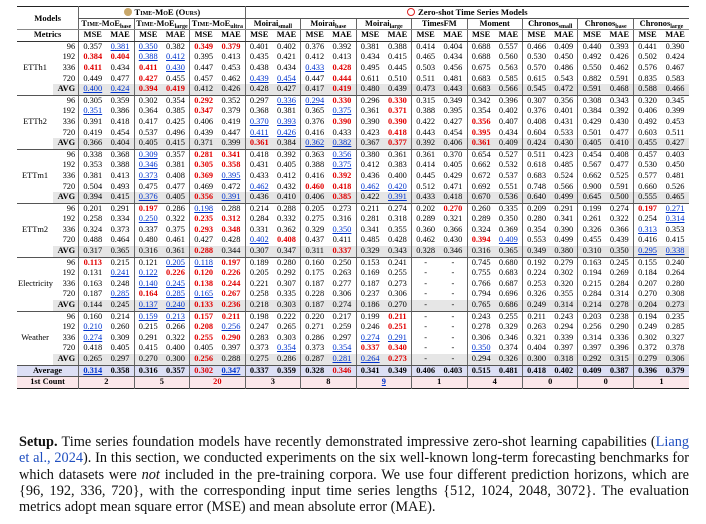 The height and width of the screenshot is (524, 706). I want to click on model-name-text: Chronos, so click(655, 23).